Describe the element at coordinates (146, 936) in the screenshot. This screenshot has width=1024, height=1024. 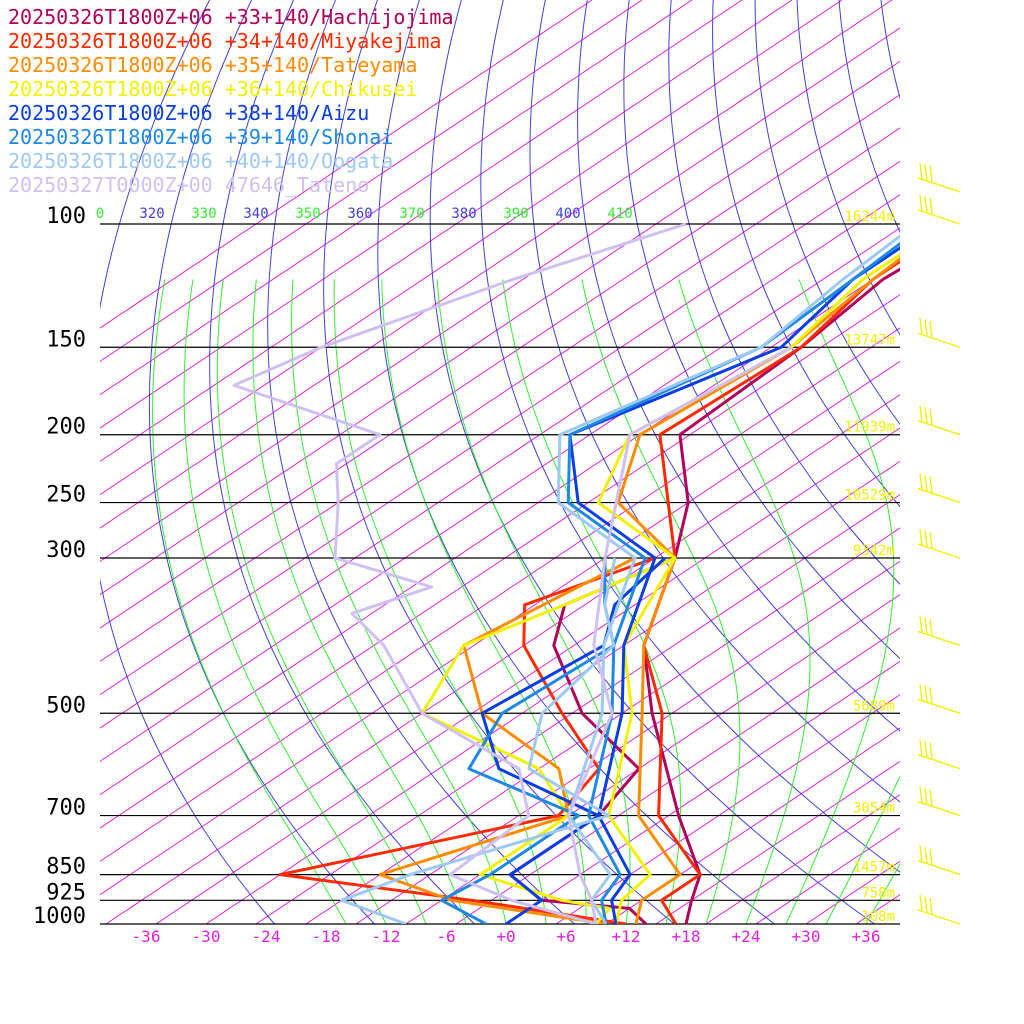
I see `temperature-tick-label: -36` at that location.